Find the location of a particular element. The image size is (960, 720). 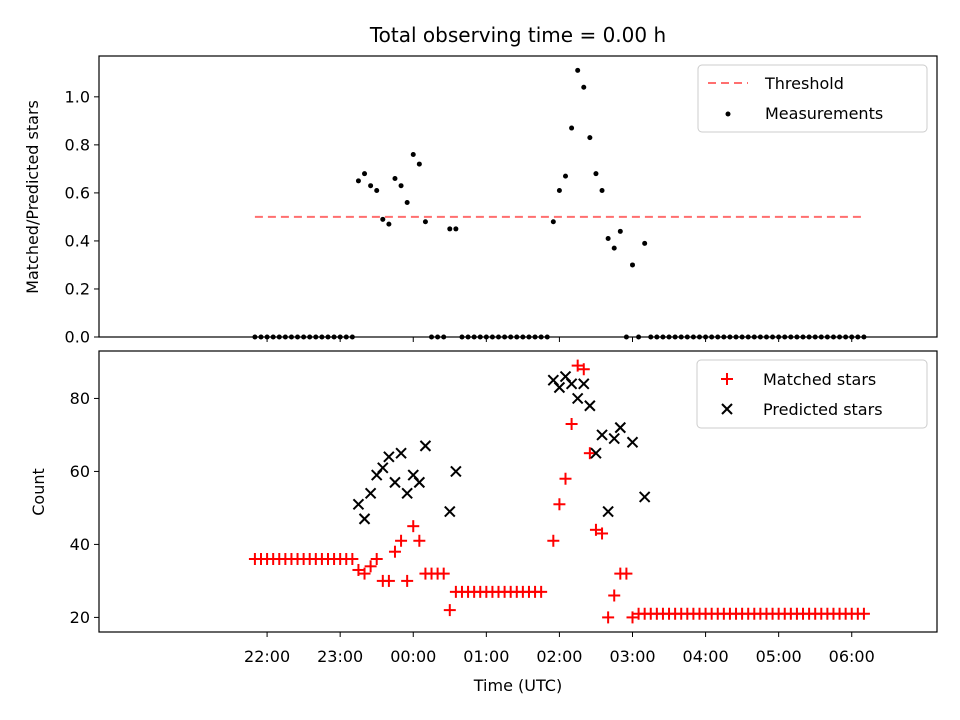

x-axis-label: Time (UTC) is located at coordinates (517, 685).